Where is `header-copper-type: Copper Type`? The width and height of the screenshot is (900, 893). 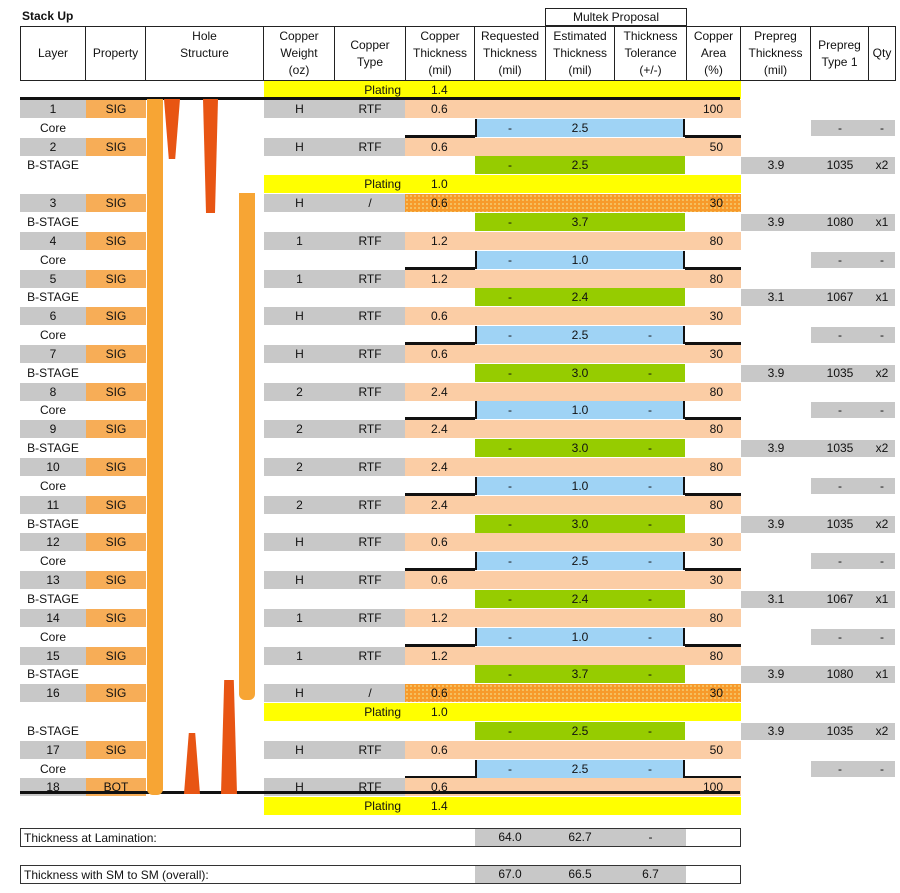
header-copper-type: Copper Type is located at coordinates (370, 53).